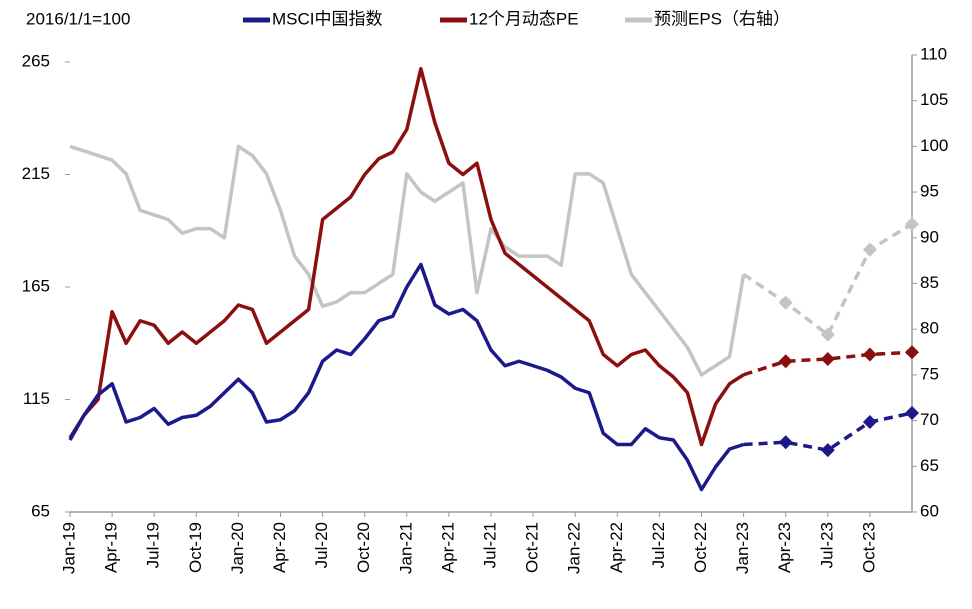 Image resolution: width=972 pixels, height=609 pixels. Describe the element at coordinates (742, 548) in the screenshot. I see `x-tick-label: Jan-23` at that location.